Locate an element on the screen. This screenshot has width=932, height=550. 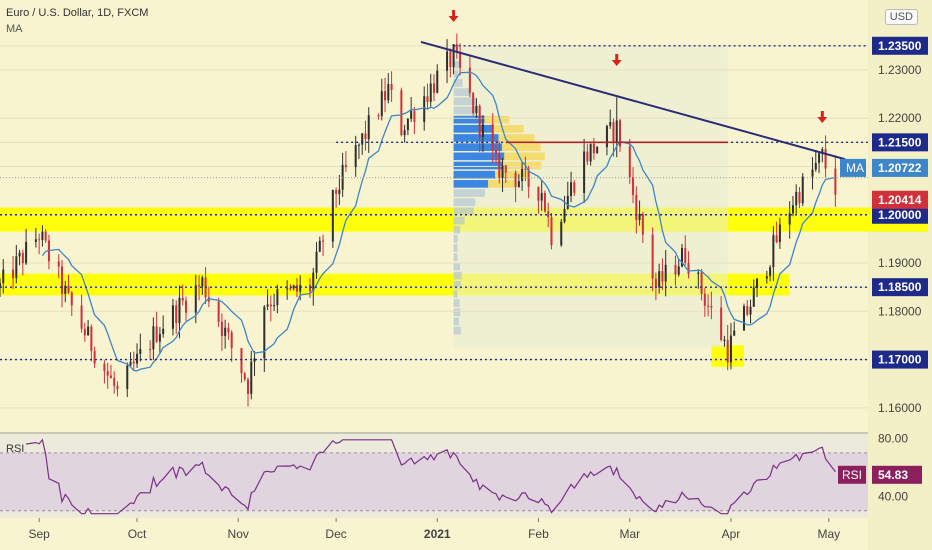
trendline is located at coordinates (633, 100).